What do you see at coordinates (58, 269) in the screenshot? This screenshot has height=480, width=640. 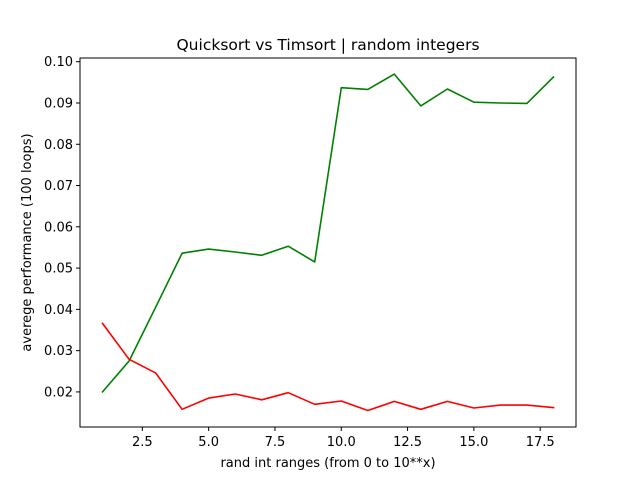 I see `y-tick-label: 0.05` at bounding box center [58, 269].